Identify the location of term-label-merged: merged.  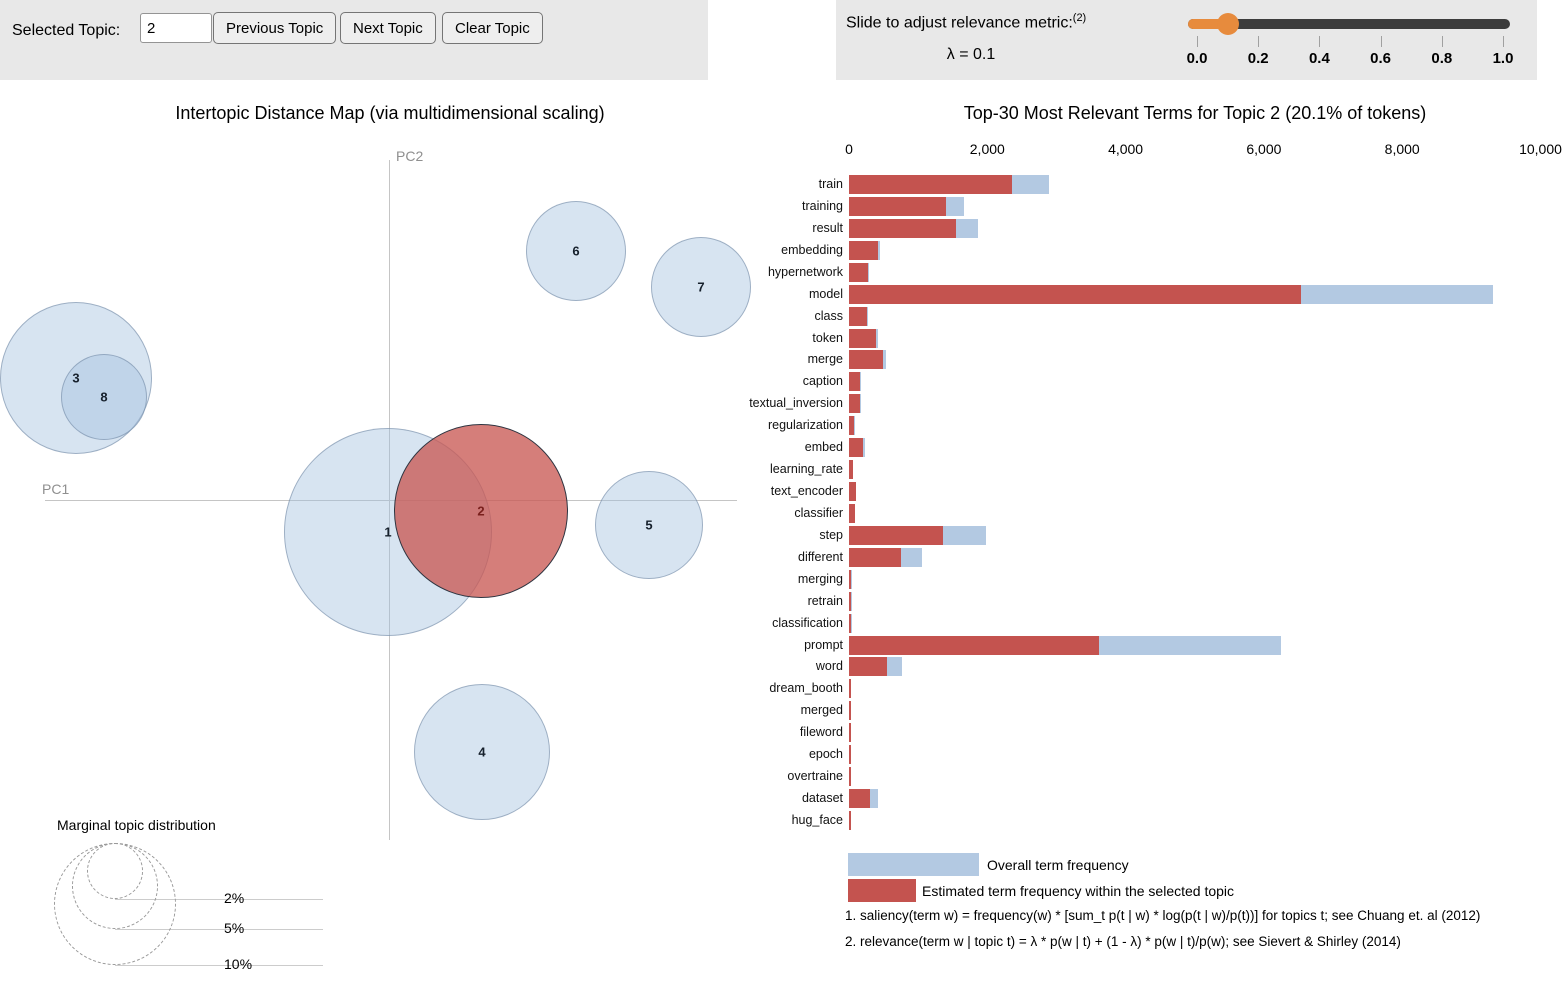
(821, 710).